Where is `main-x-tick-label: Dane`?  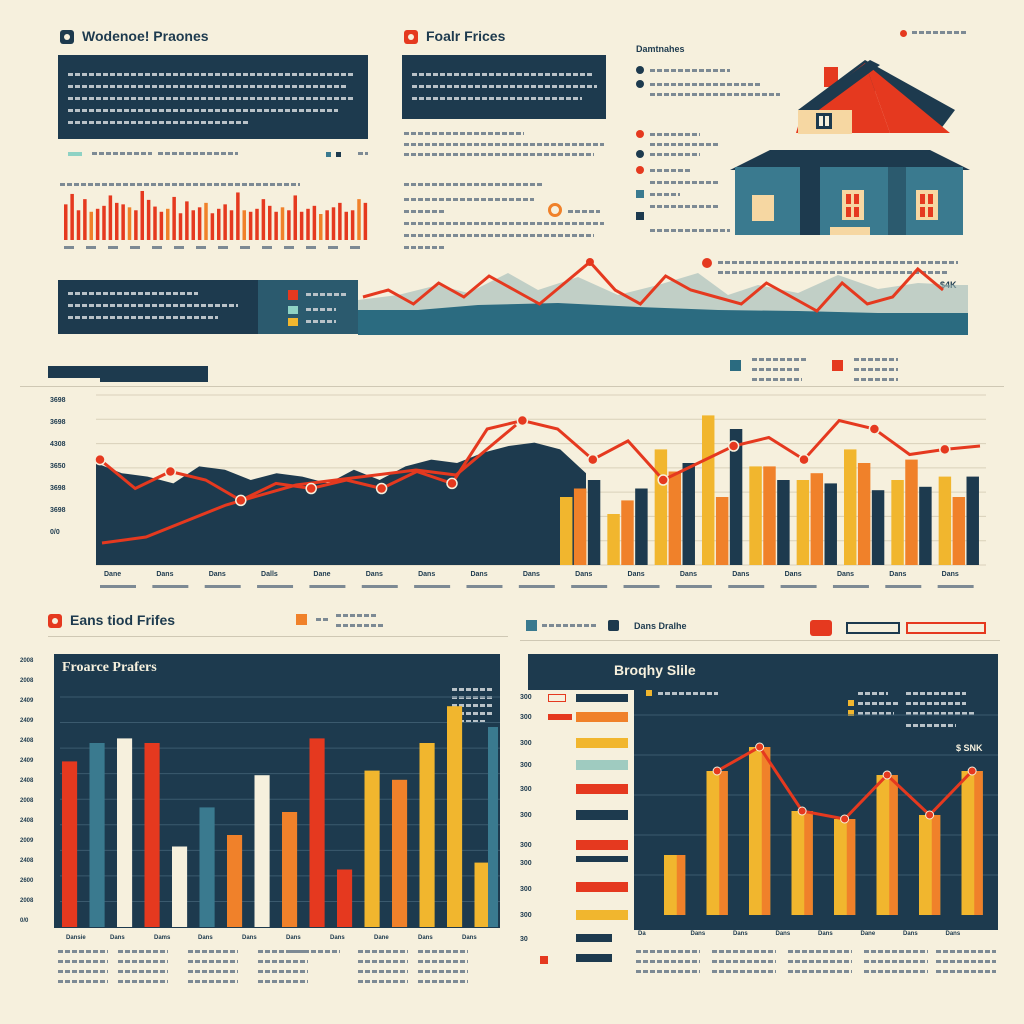 main-x-tick-label: Dane is located at coordinates (321, 574).